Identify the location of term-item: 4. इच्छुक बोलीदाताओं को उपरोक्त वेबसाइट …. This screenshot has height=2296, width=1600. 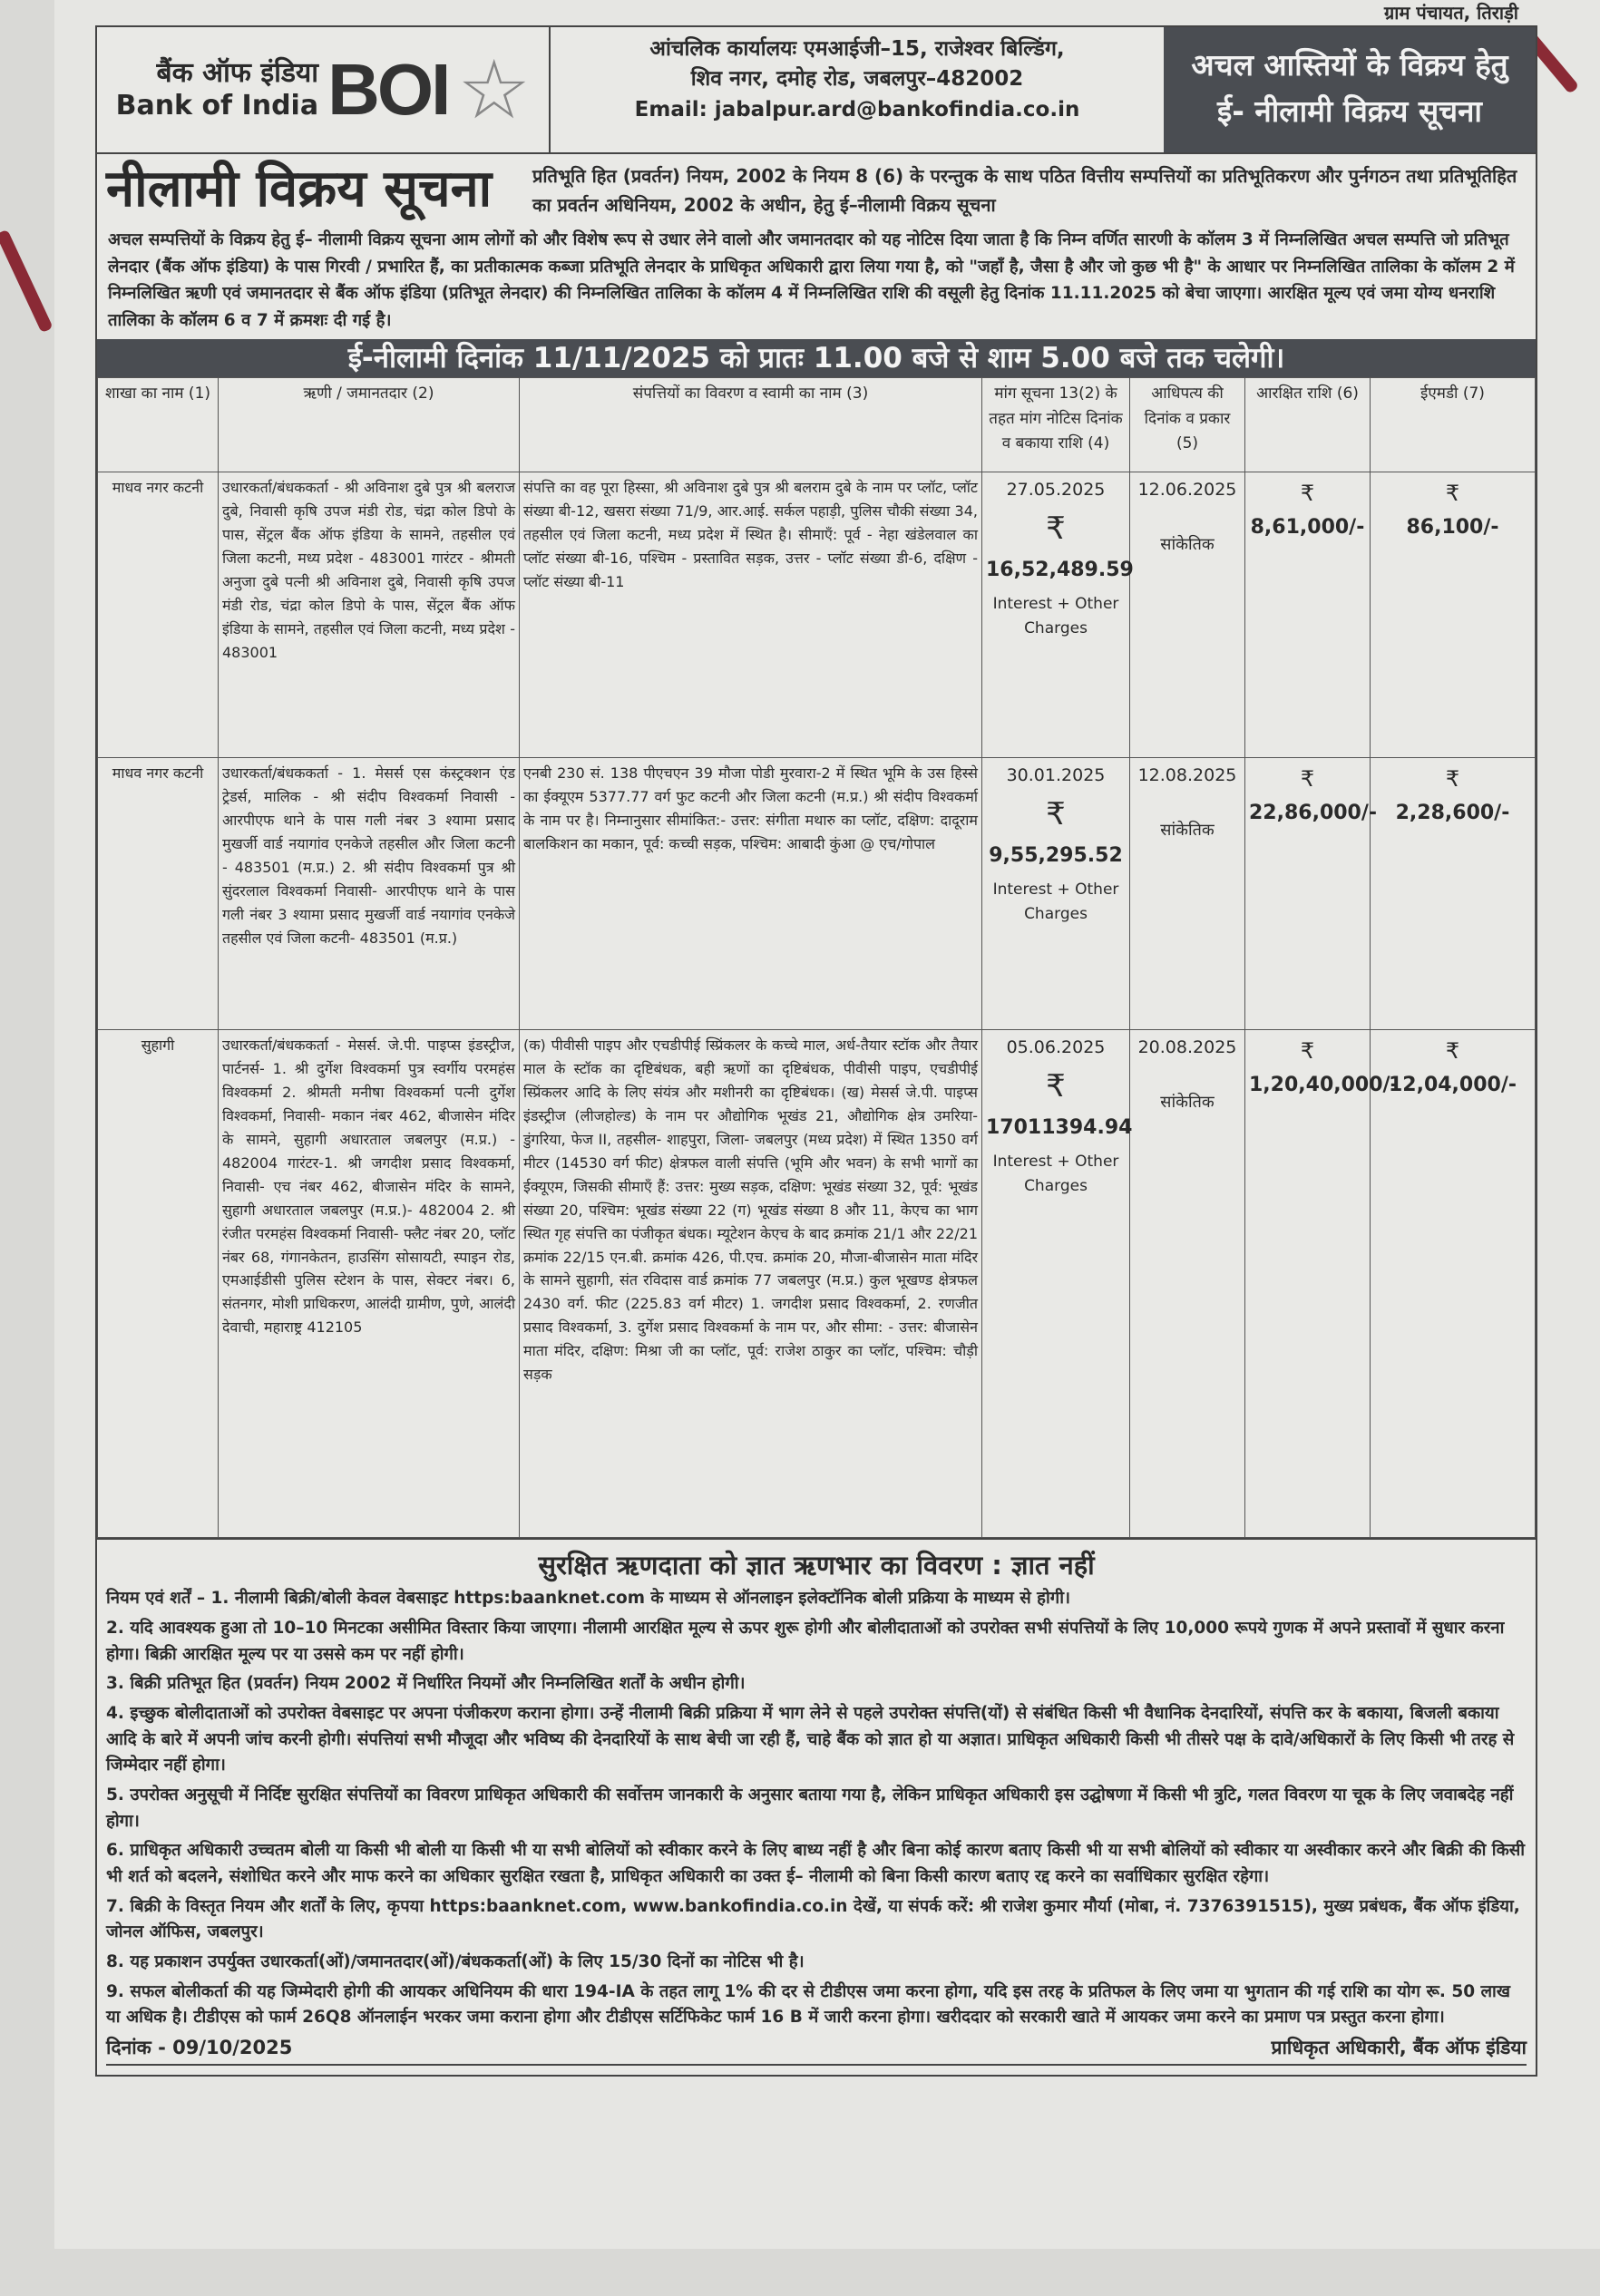
(811, 1740).